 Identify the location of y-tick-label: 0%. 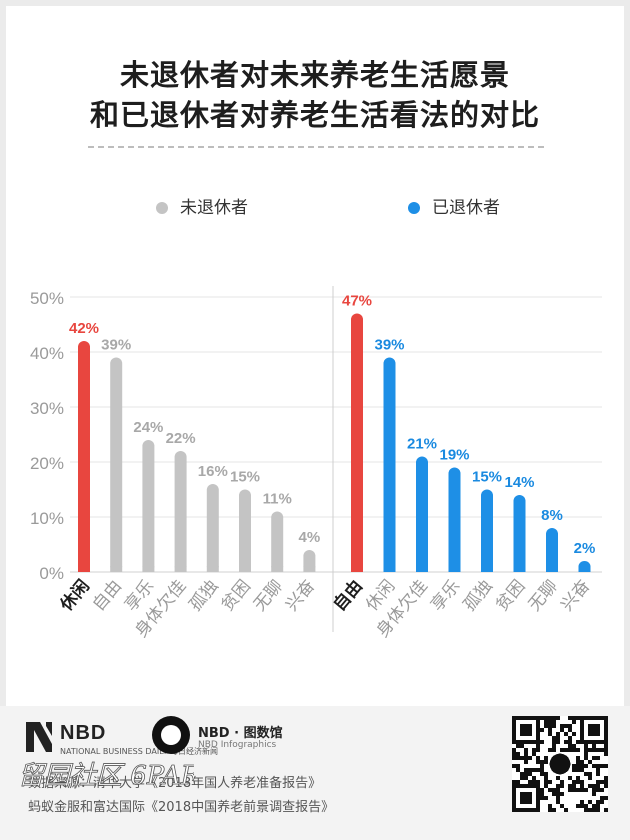
(51, 573).